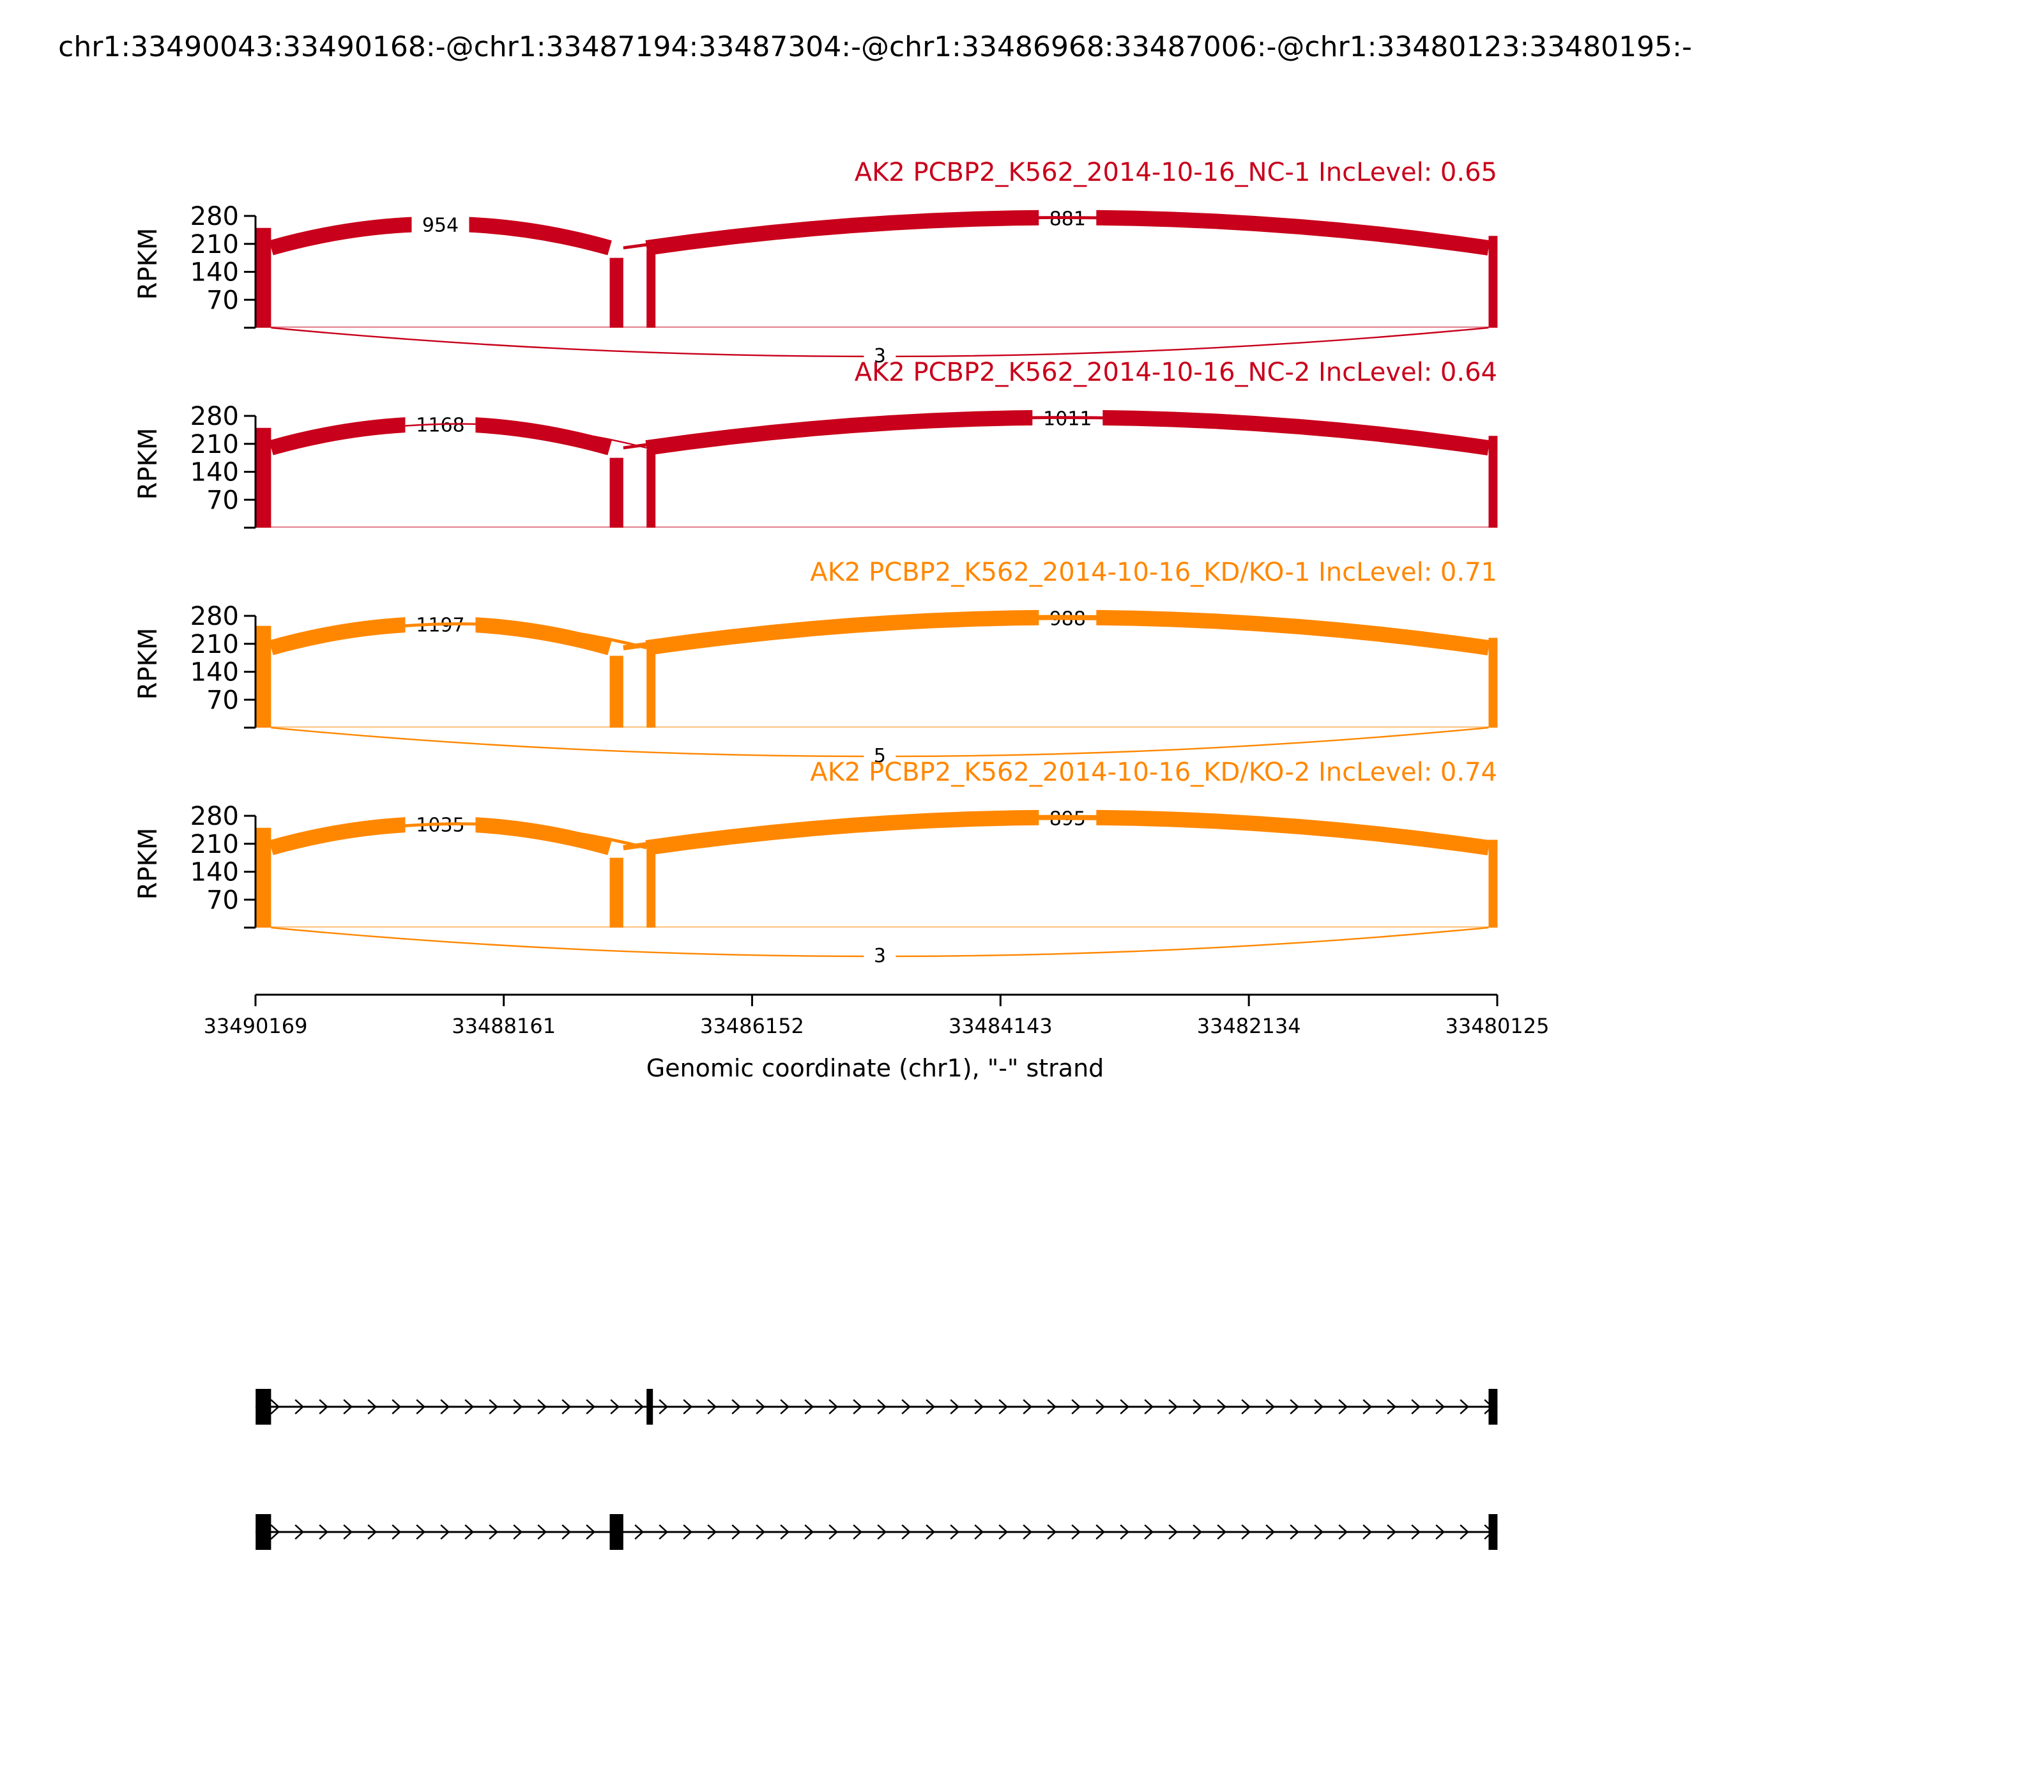 The image size is (2044, 1792). I want to click on junction-count-label: 3, so click(880, 956).